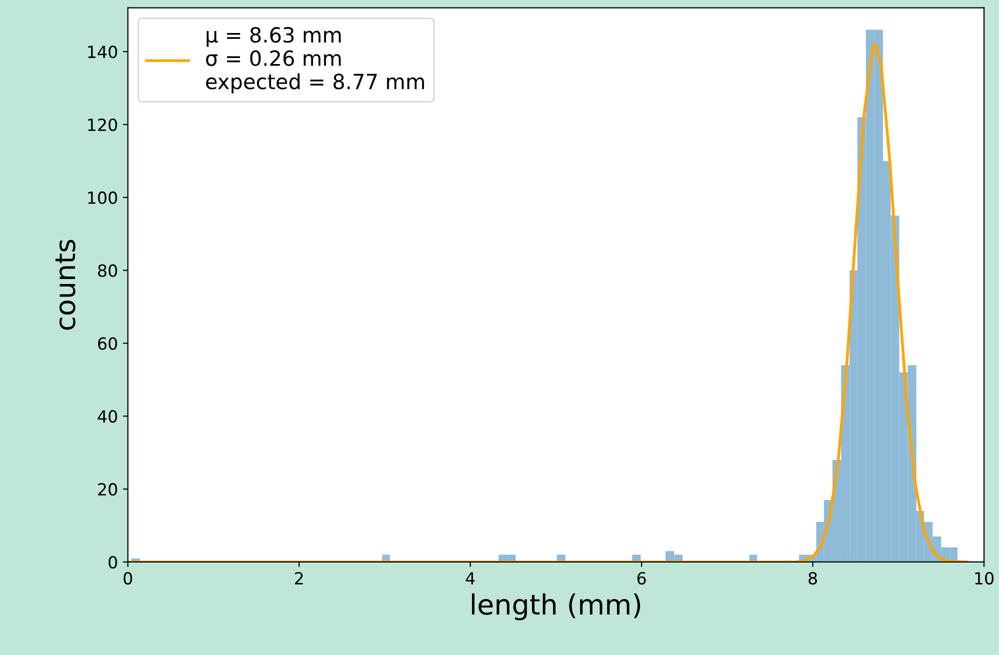 The image size is (999, 655). I want to click on x-tick-label: 8, so click(812, 578).